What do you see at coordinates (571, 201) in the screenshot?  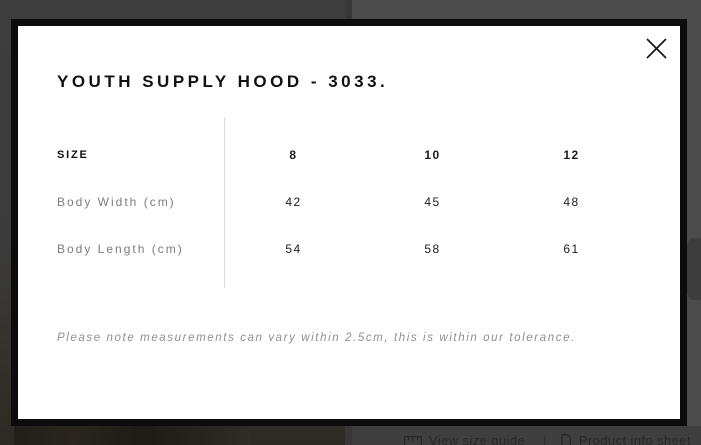 I see `body-width-size-12: 48` at bounding box center [571, 201].